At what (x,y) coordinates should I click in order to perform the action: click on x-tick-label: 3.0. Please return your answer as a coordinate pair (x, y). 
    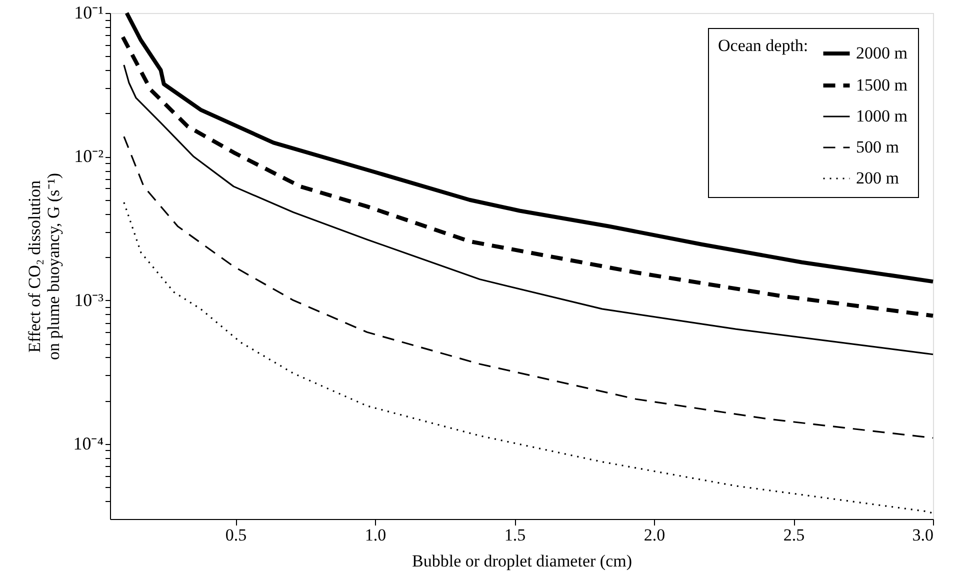
    Looking at the image, I should click on (923, 535).